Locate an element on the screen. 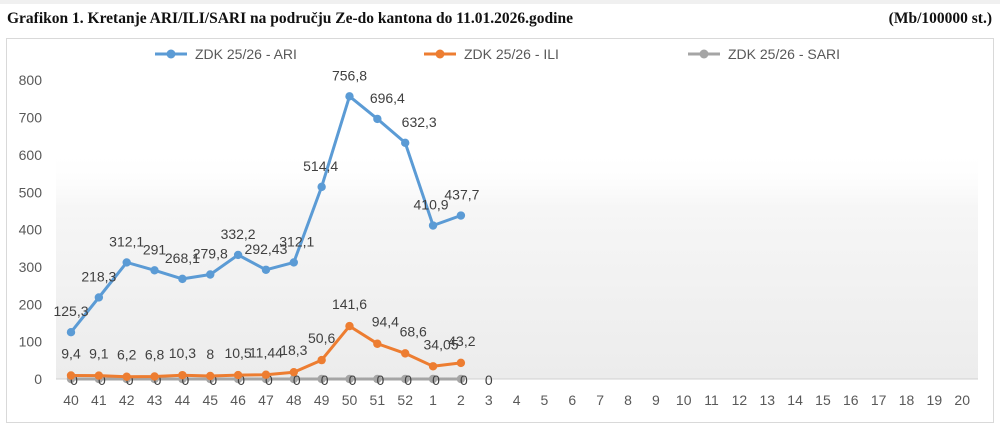 The width and height of the screenshot is (1000, 430). legend-label-zdk-25-26-ili: ZDK 25/26 - ILI is located at coordinates (511, 54).